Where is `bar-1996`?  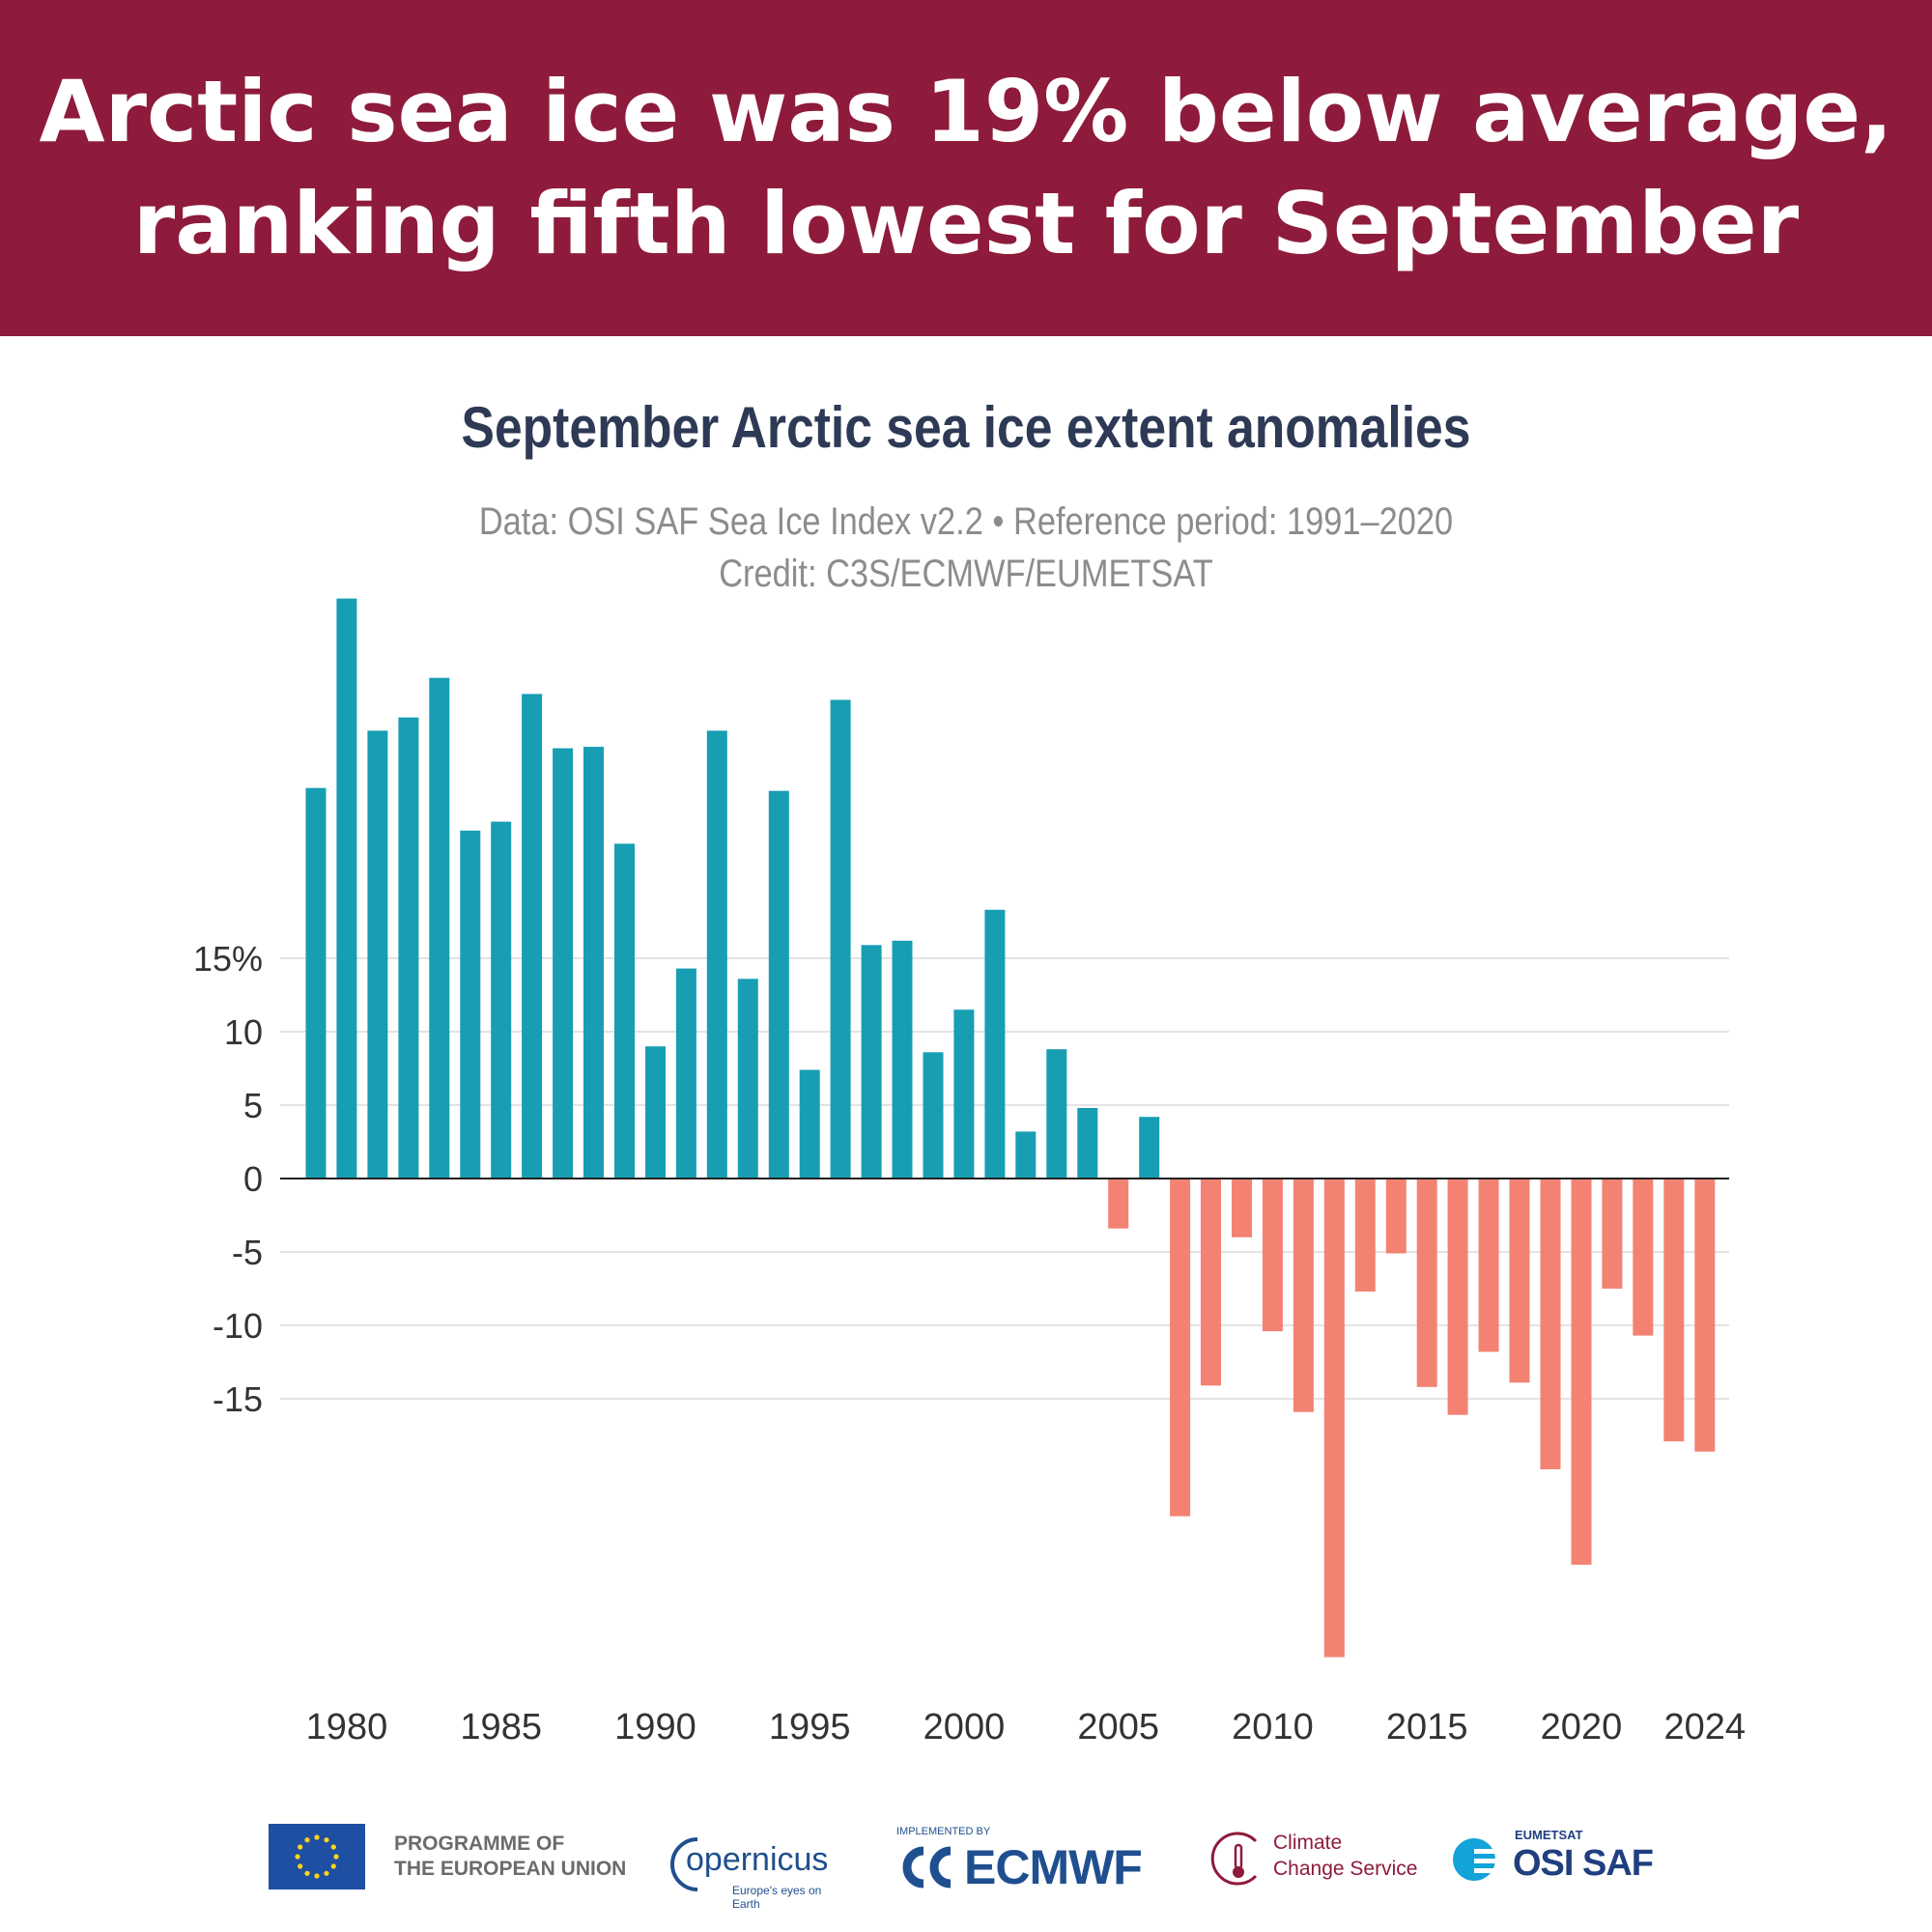 bar-1996 is located at coordinates (840, 939).